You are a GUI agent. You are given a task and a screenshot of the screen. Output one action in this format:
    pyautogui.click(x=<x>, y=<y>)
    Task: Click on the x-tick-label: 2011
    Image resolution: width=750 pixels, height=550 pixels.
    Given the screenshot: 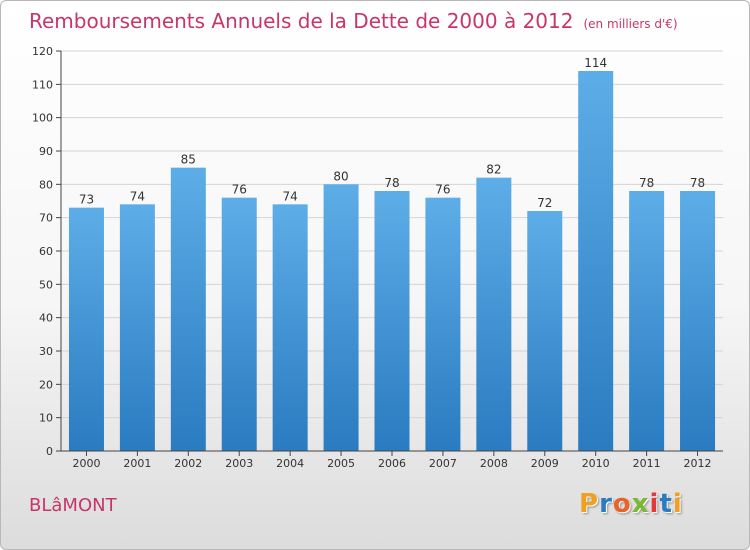 What is the action you would take?
    pyautogui.click(x=647, y=463)
    